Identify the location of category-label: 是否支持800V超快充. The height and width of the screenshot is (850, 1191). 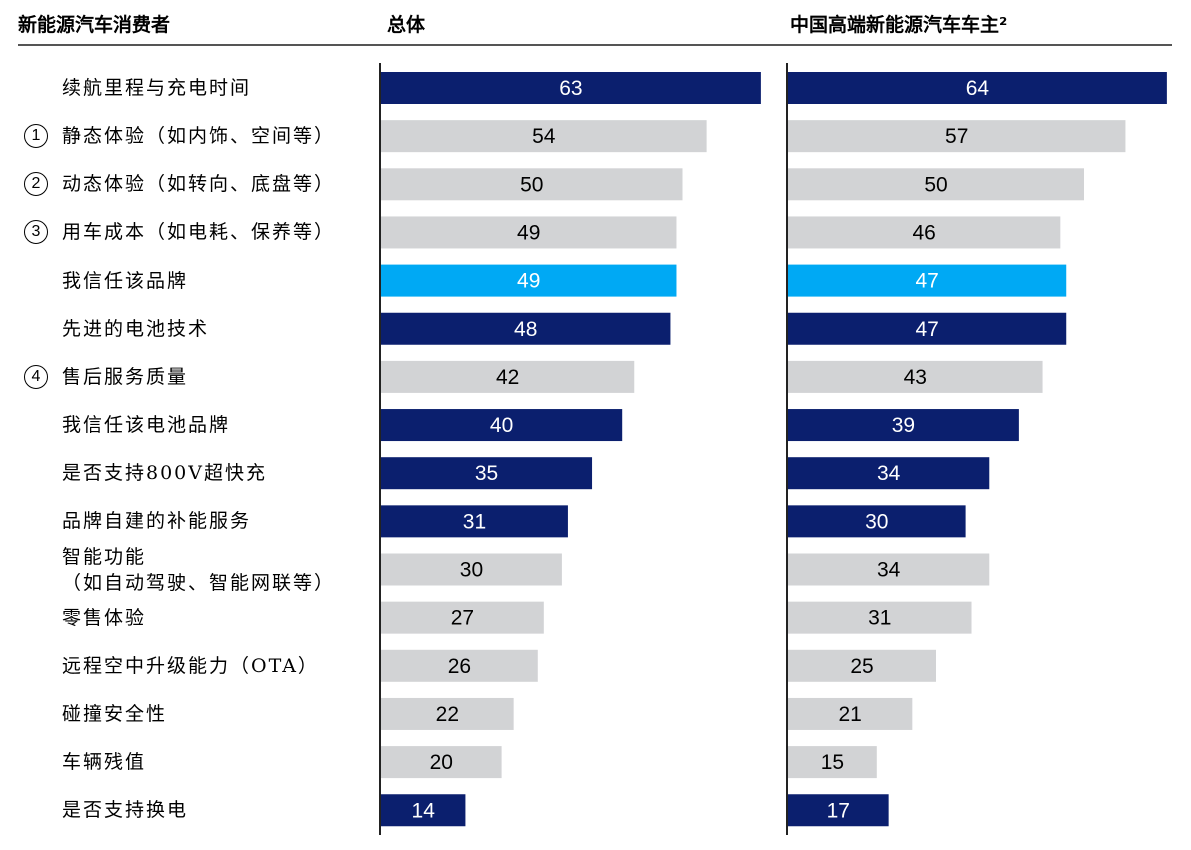
(164, 473).